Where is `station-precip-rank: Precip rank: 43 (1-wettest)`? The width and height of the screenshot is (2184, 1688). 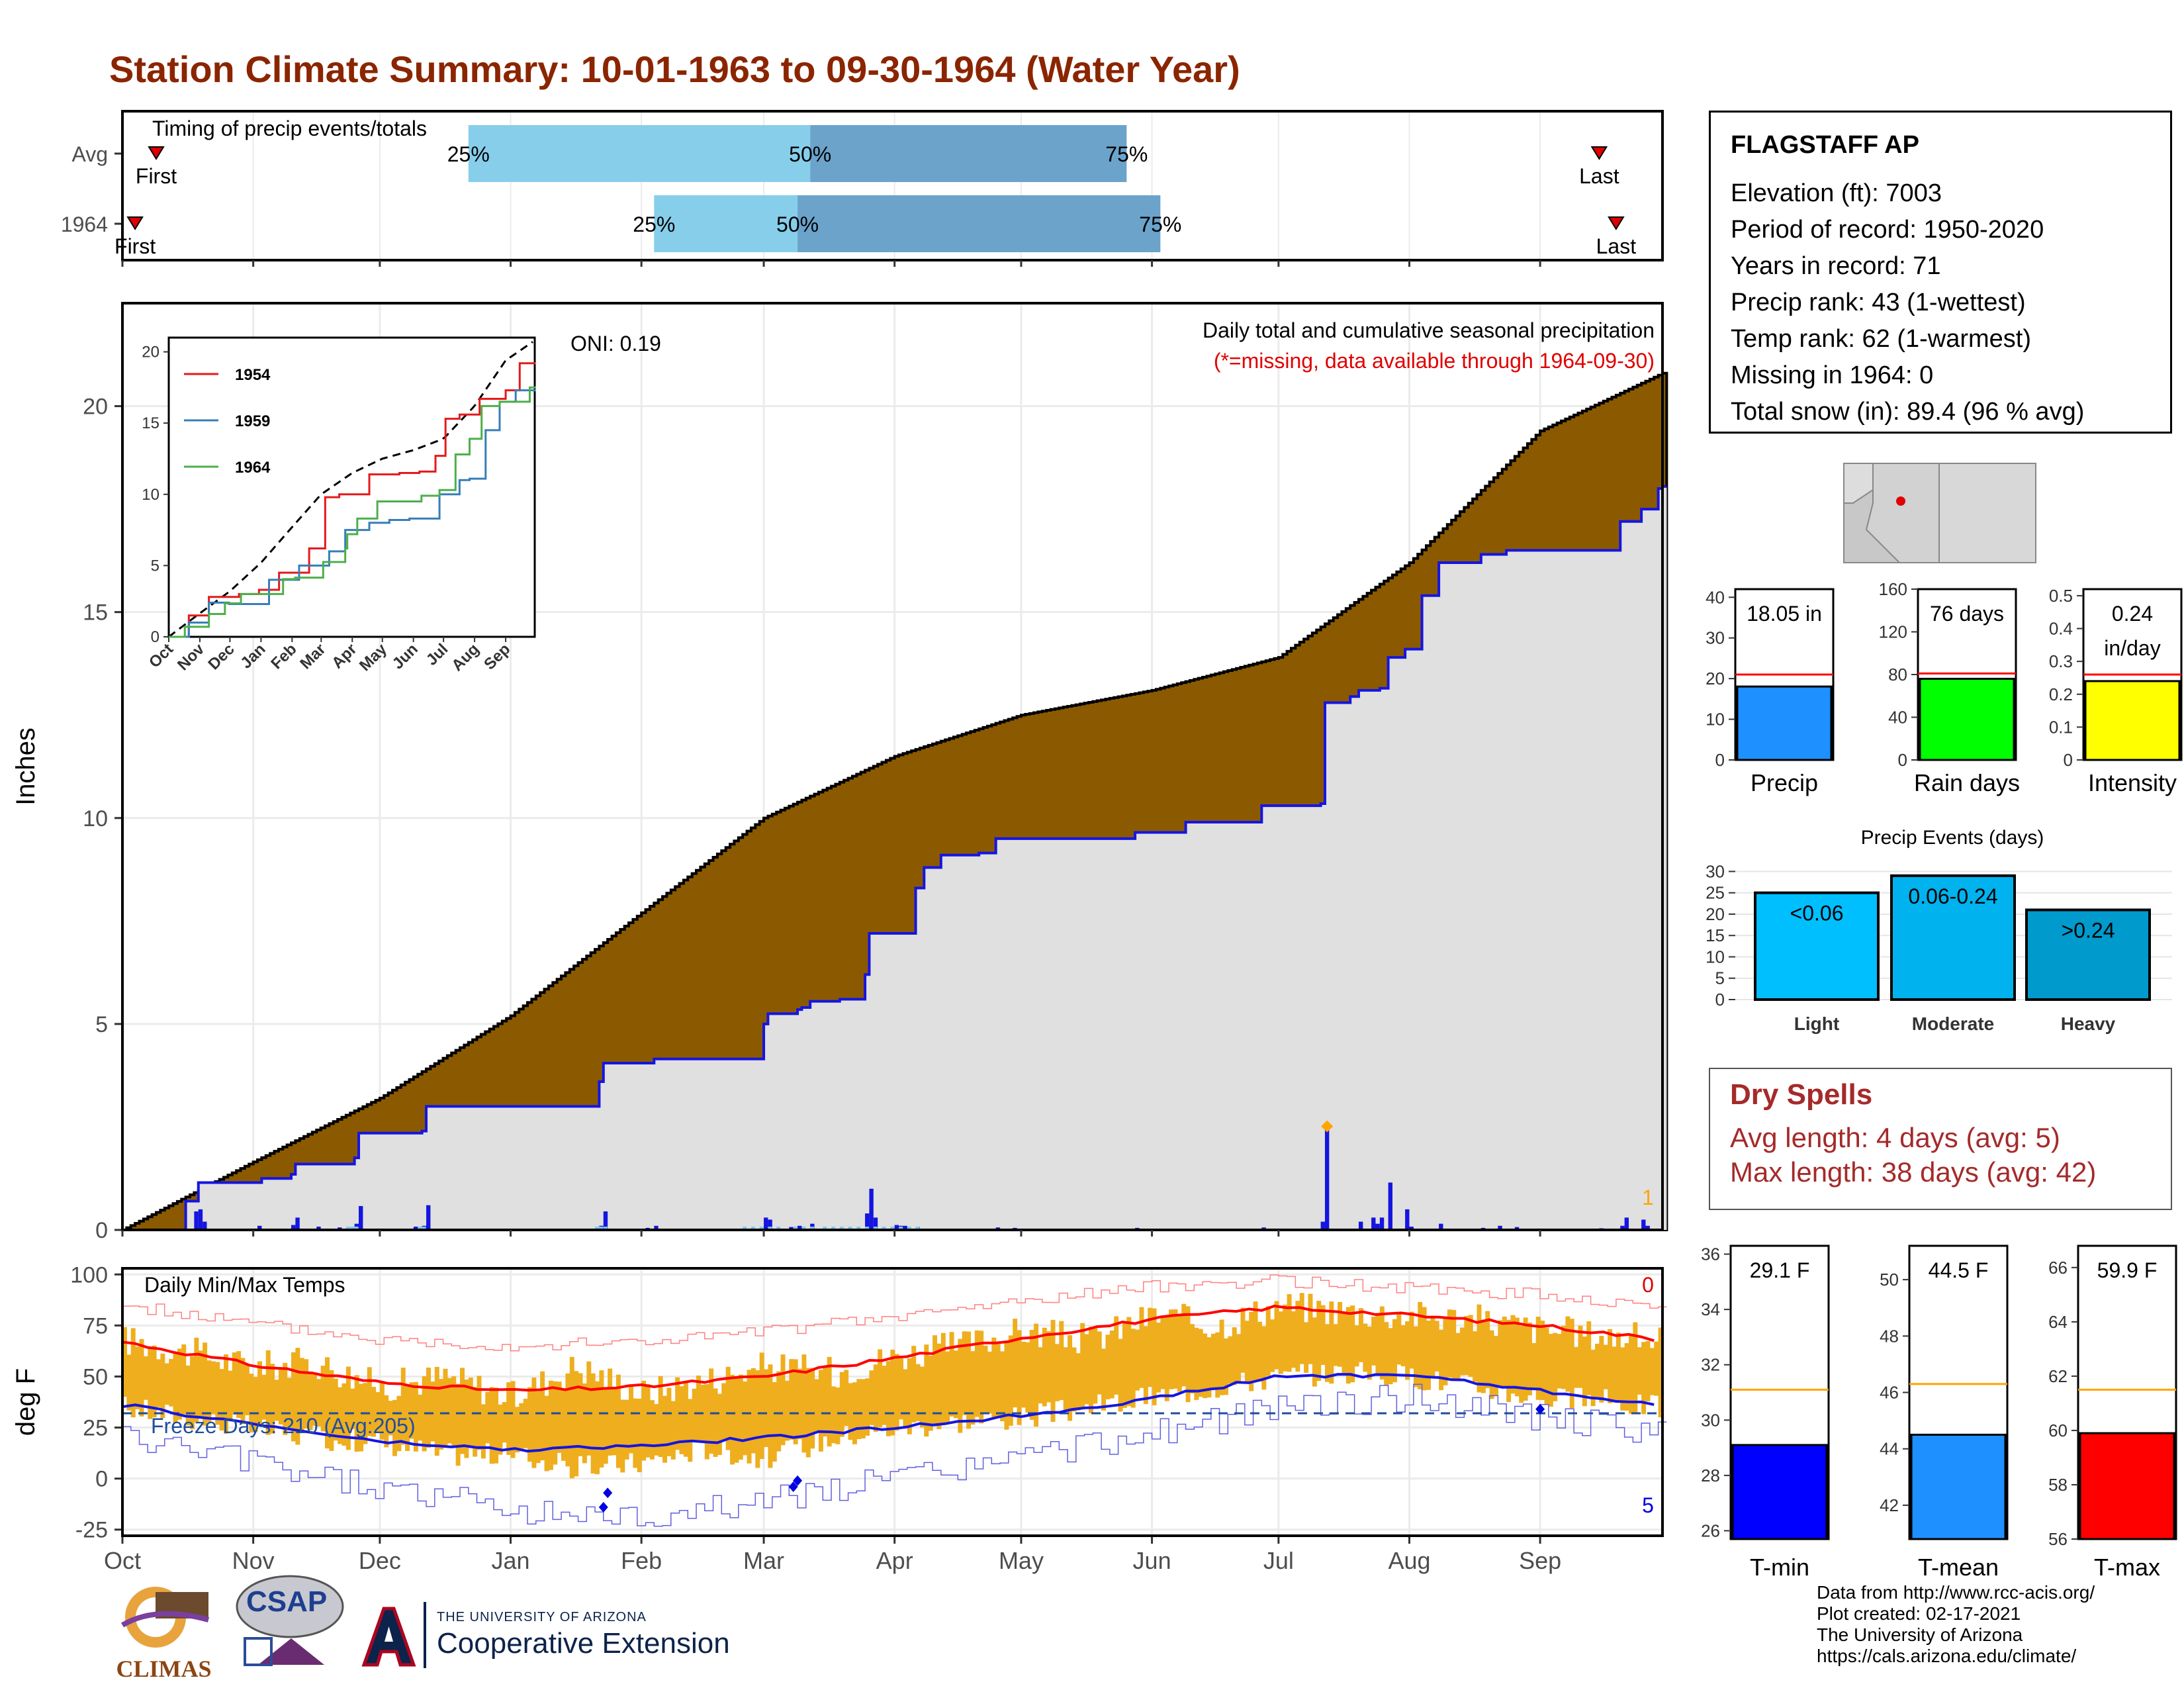
station-precip-rank: Precip rank: 43 (1-wettest) is located at coordinates (1878, 302).